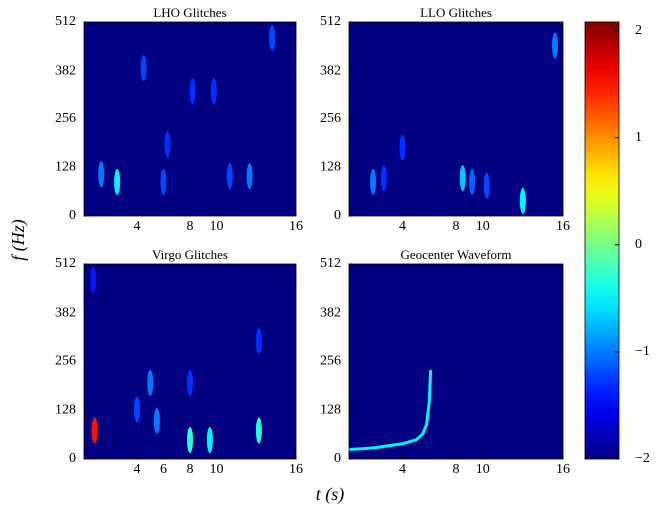 The width and height of the screenshot is (659, 508). What do you see at coordinates (642, 458) in the screenshot?
I see `colorbar-tick-label: −2` at bounding box center [642, 458].